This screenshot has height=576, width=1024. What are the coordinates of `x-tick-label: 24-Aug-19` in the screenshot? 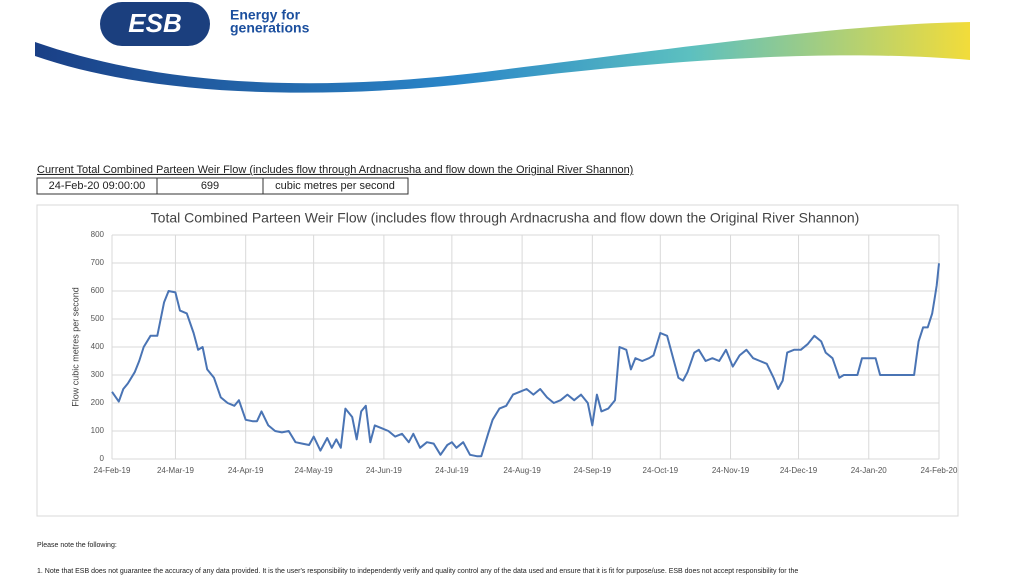 It's located at (522, 470).